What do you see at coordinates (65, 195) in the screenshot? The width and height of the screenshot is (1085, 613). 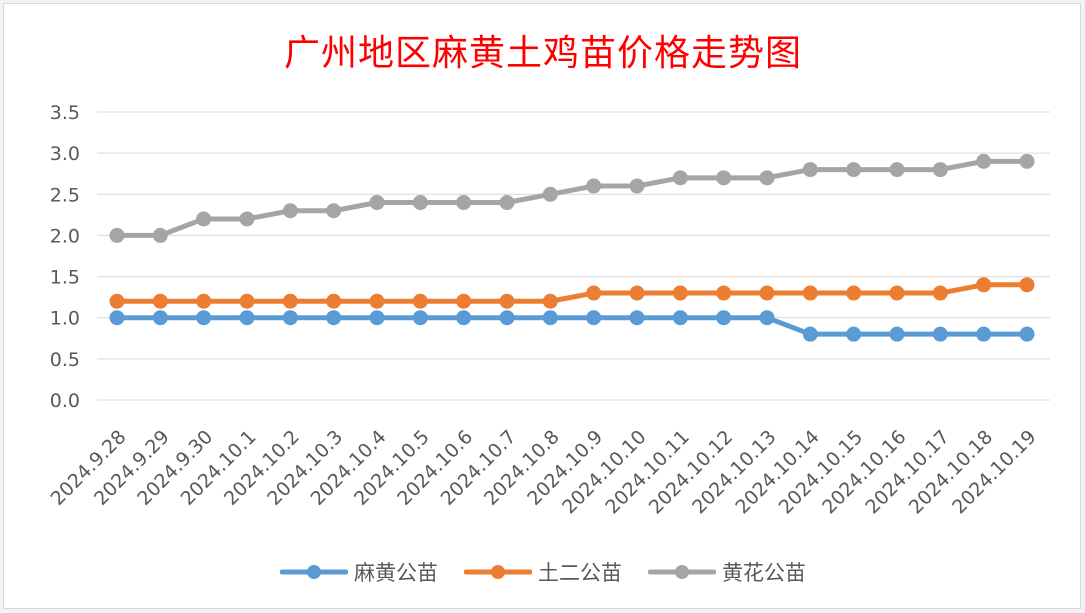 I see `y-tick-label: 2.5` at bounding box center [65, 195].